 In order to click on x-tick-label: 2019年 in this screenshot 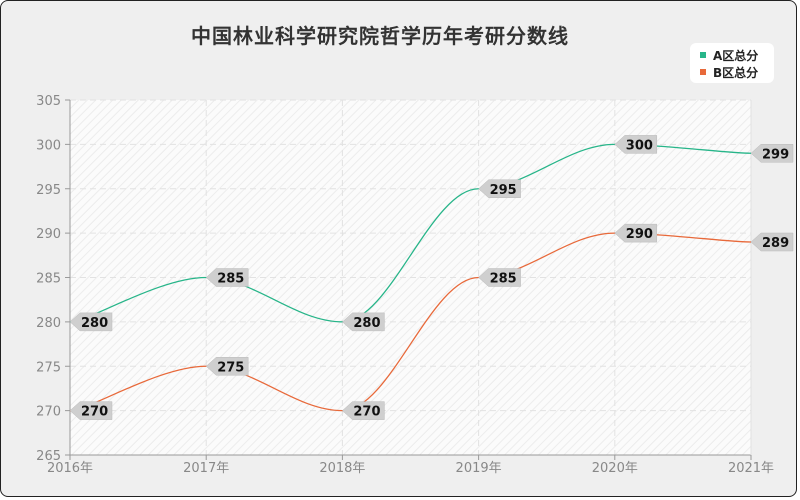, I will do `click(479, 468)`.